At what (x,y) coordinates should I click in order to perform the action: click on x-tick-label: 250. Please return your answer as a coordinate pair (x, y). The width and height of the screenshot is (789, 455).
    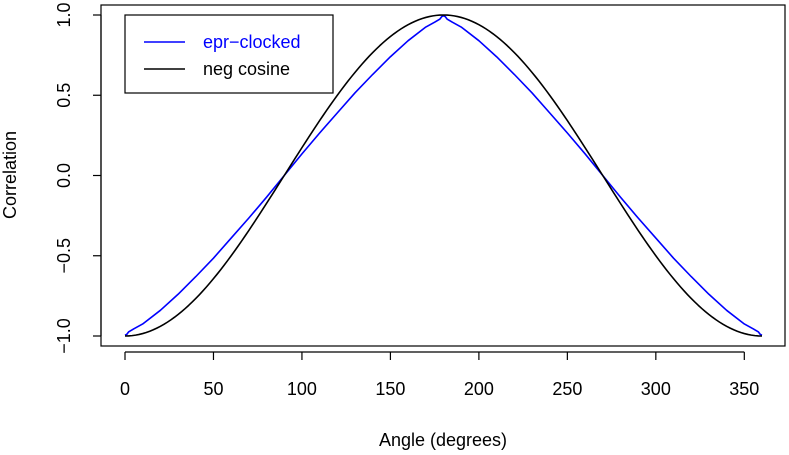
    Looking at the image, I should click on (567, 389).